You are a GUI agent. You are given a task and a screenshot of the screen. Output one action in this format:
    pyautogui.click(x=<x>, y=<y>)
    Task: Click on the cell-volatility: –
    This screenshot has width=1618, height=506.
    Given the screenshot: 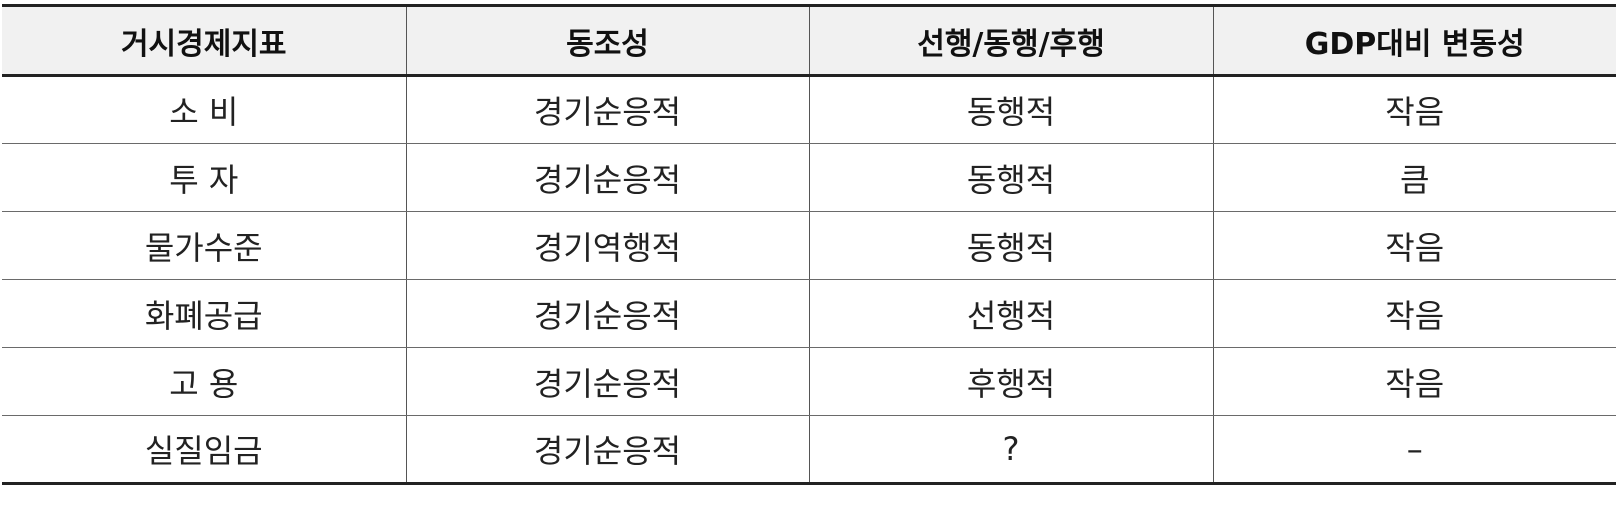 What is the action you would take?
    pyautogui.click(x=1414, y=450)
    